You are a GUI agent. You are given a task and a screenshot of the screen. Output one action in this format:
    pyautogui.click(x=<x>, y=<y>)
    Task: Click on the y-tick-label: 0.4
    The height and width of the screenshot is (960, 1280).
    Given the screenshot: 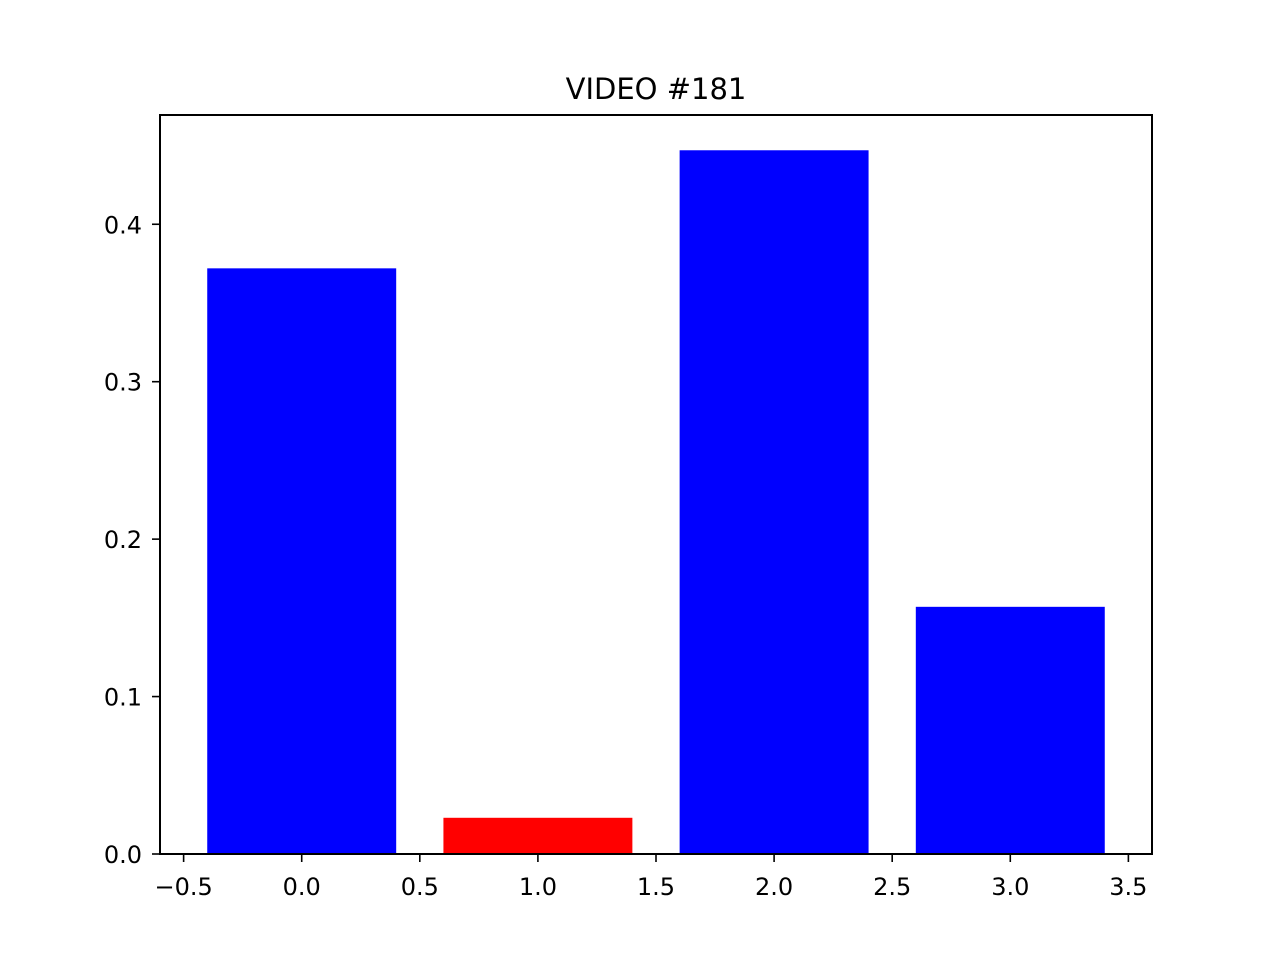 What is the action you would take?
    pyautogui.click(x=123, y=225)
    